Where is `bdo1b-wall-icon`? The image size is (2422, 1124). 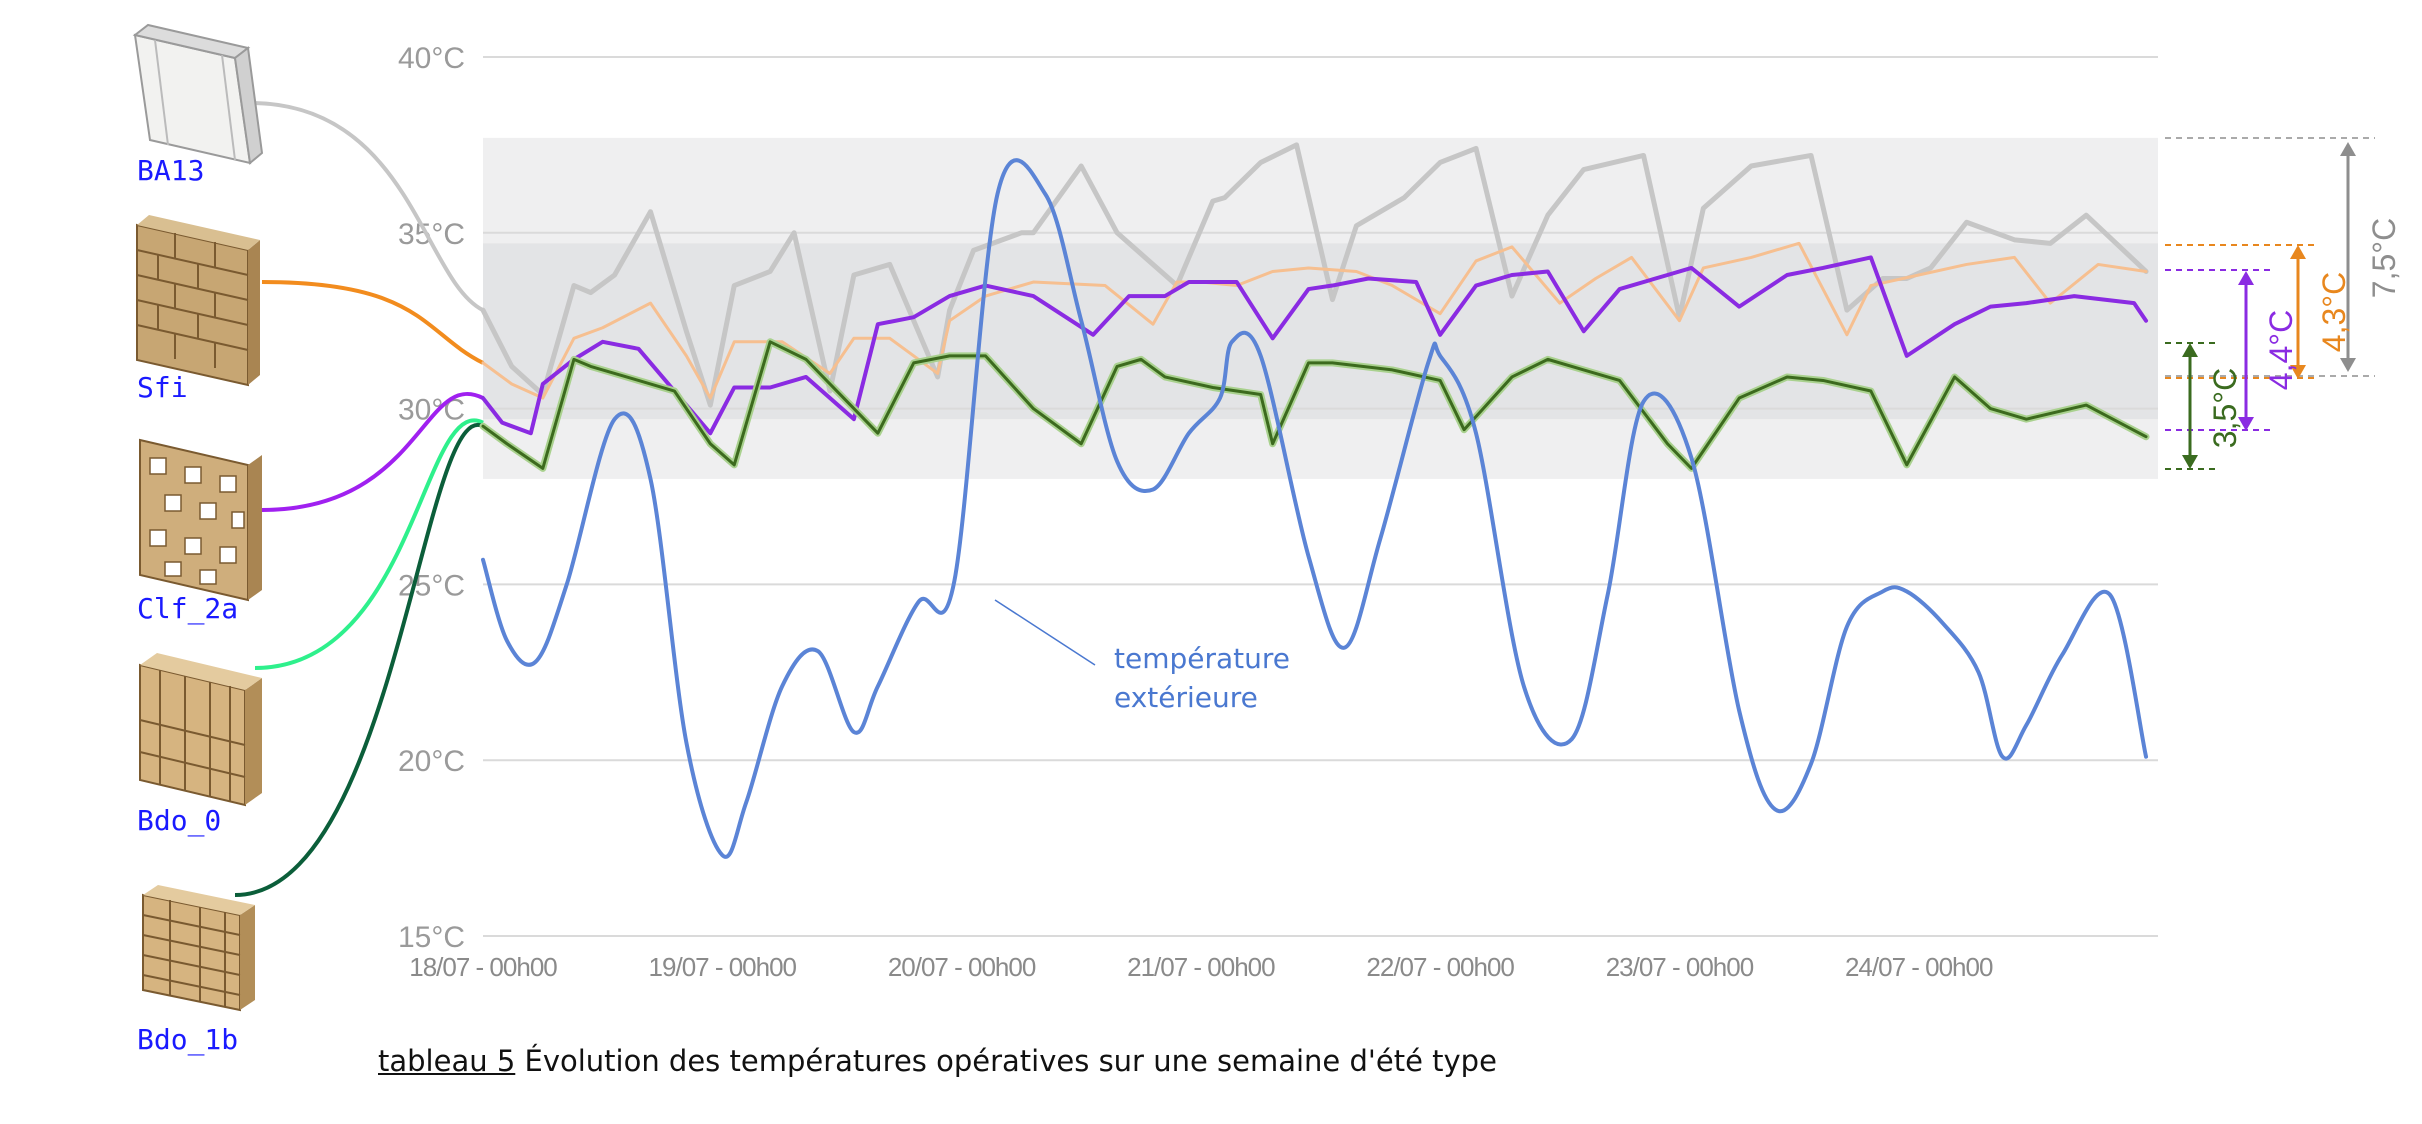 bdo1b-wall-icon is located at coordinates (198, 948).